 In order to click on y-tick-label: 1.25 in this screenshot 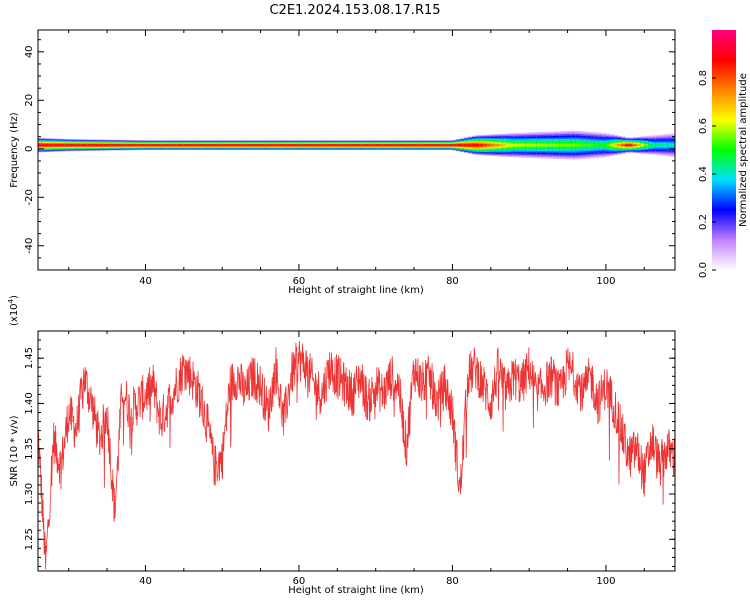, I will do `click(29, 539)`.